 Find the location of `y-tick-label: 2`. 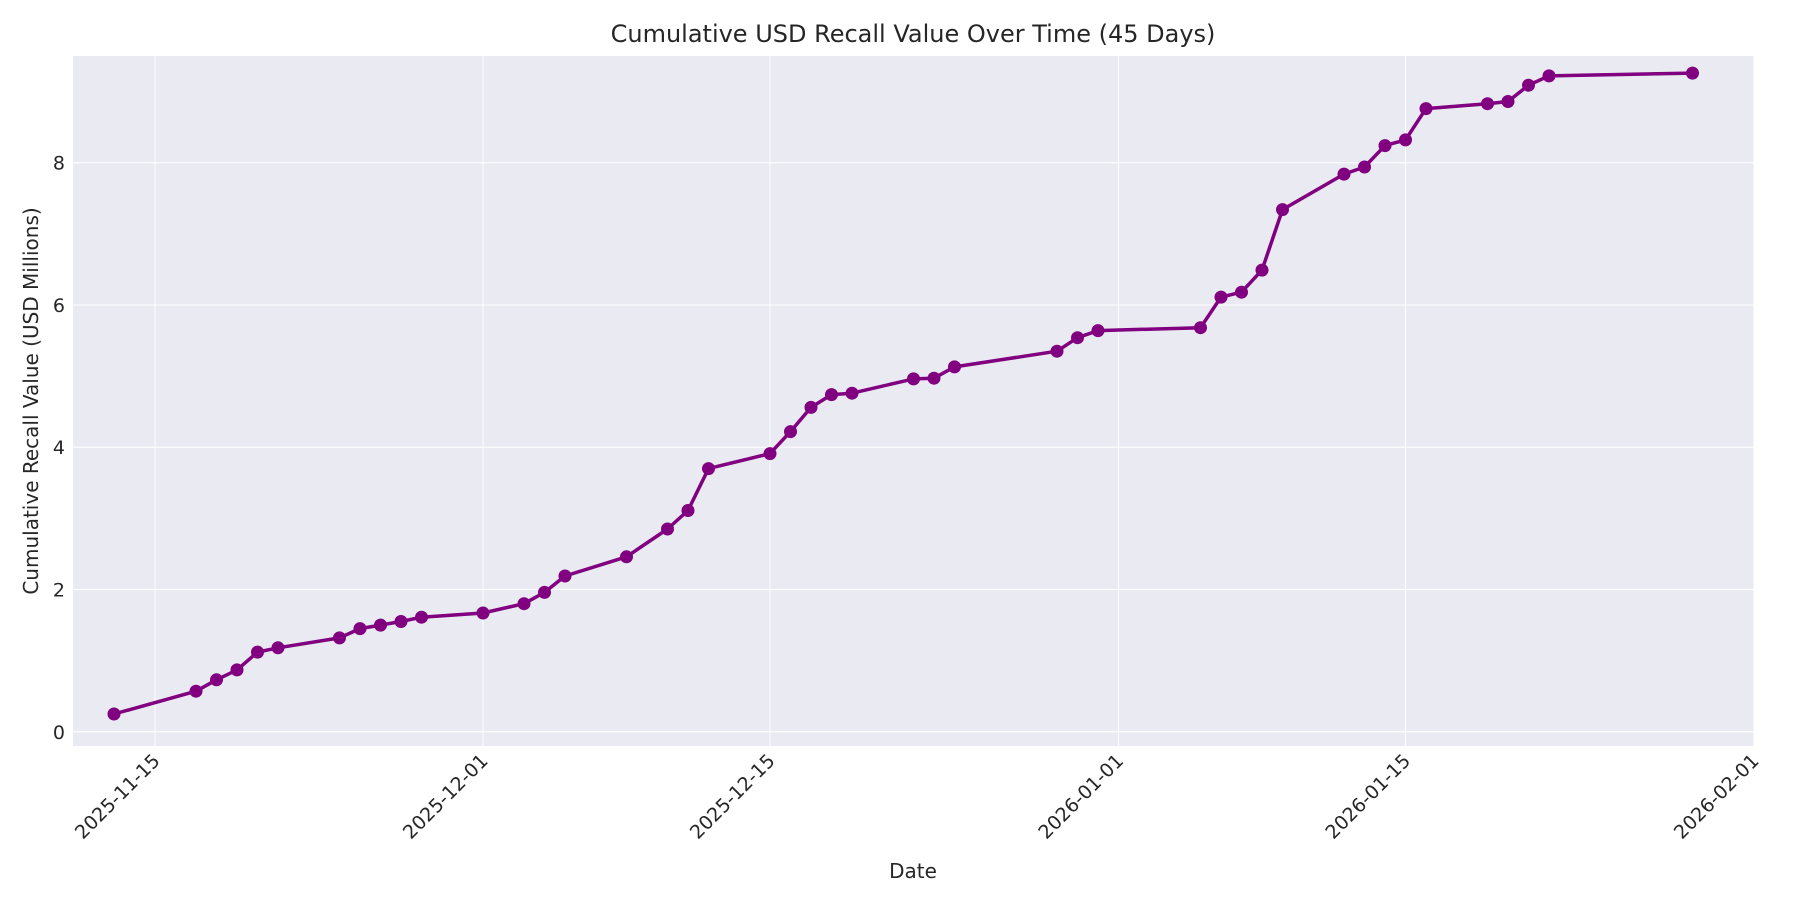

y-tick-label: 2 is located at coordinates (59, 591).